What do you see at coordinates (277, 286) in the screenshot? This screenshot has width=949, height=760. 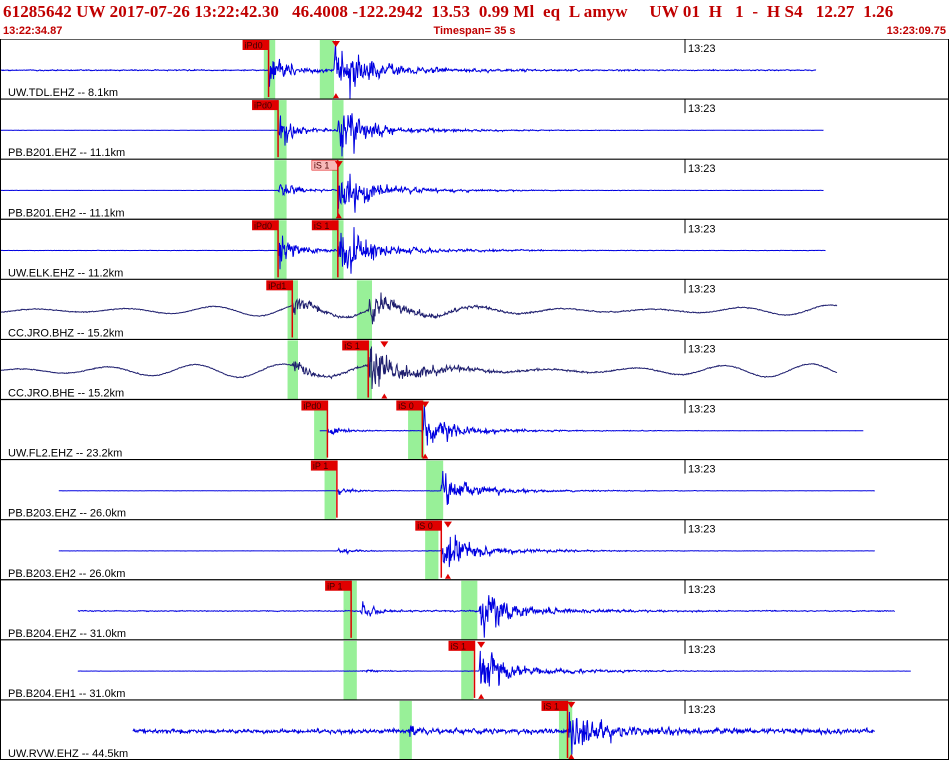 I see `pick-label: iPd1` at bounding box center [277, 286].